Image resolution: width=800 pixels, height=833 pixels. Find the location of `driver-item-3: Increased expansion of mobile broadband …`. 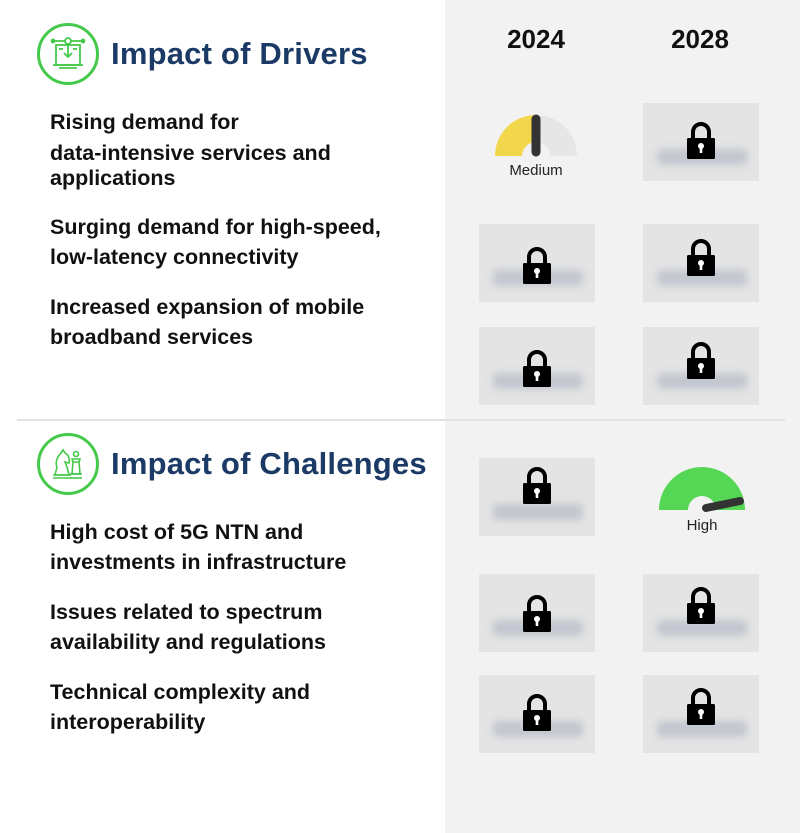

driver-item-3: Increased expansion of mobile broadband … is located at coordinates (240, 322).